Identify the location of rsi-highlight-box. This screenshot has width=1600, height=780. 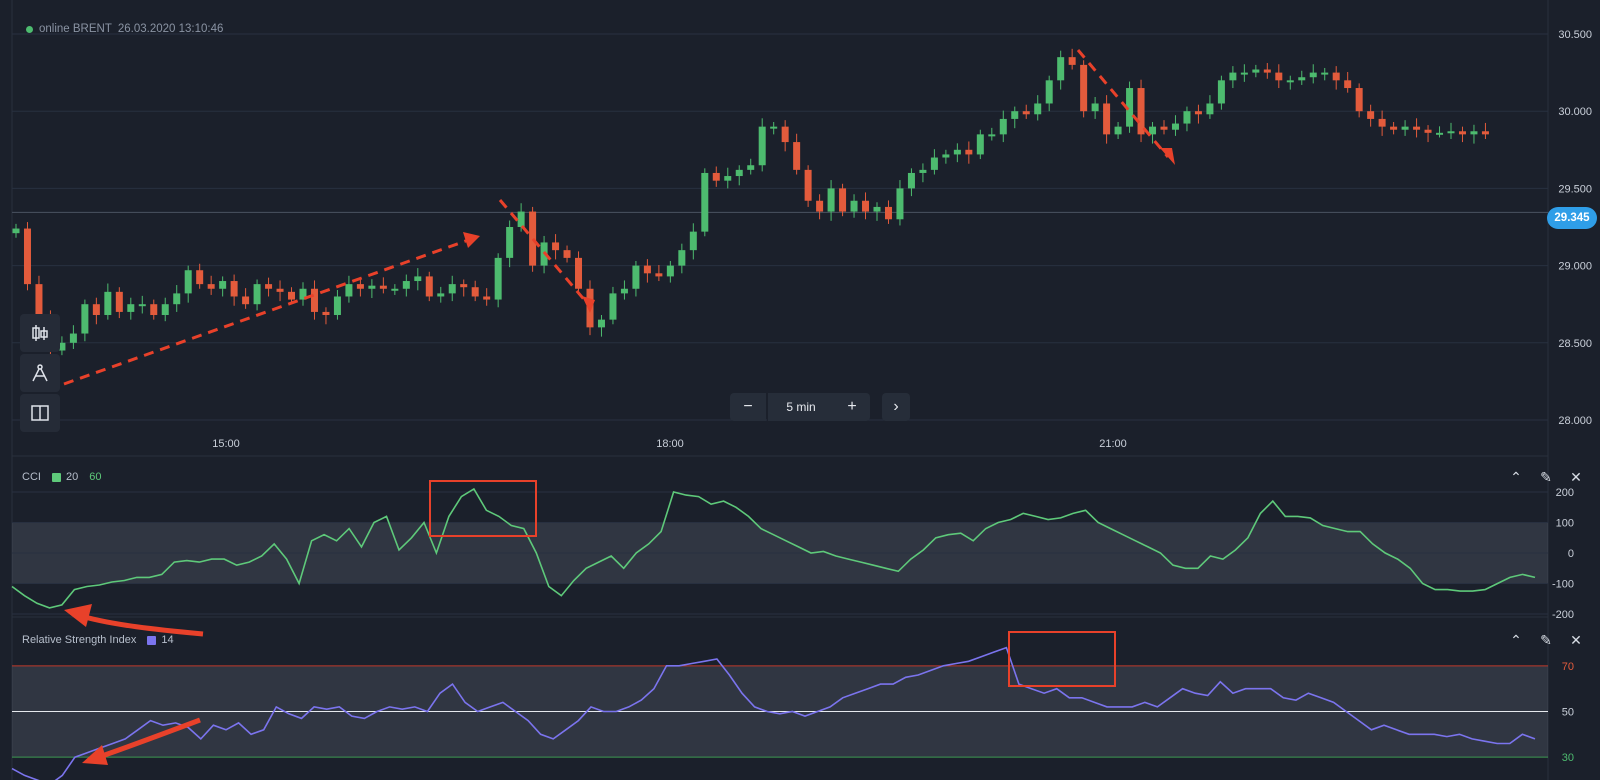
(1062, 659).